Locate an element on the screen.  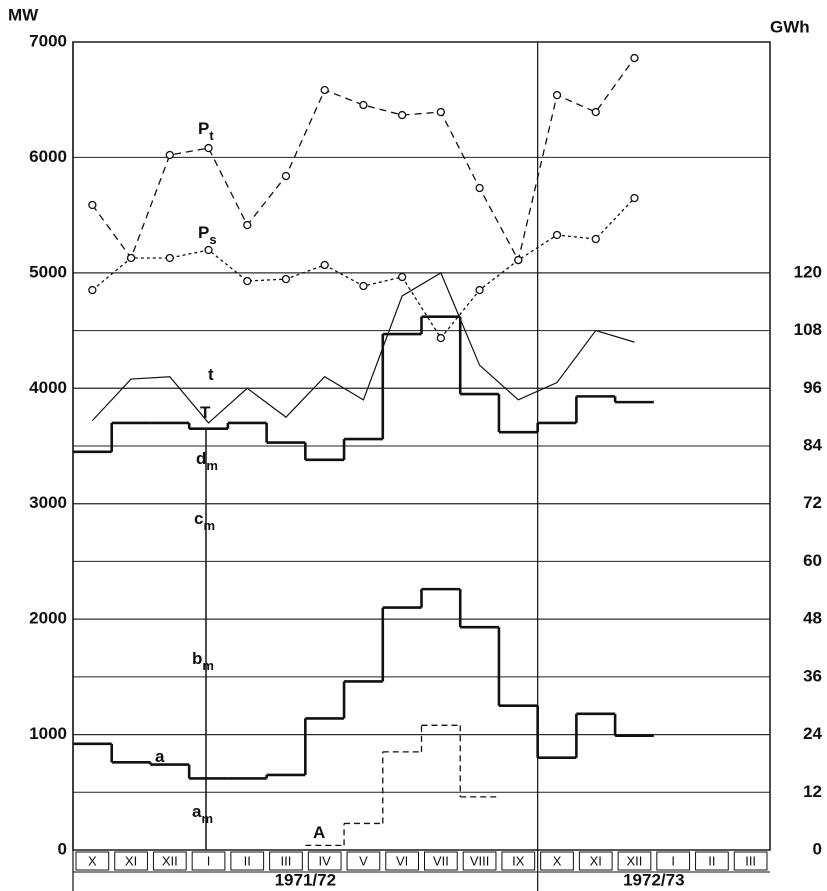
y-tick-label: 2000 is located at coordinates (48, 618).